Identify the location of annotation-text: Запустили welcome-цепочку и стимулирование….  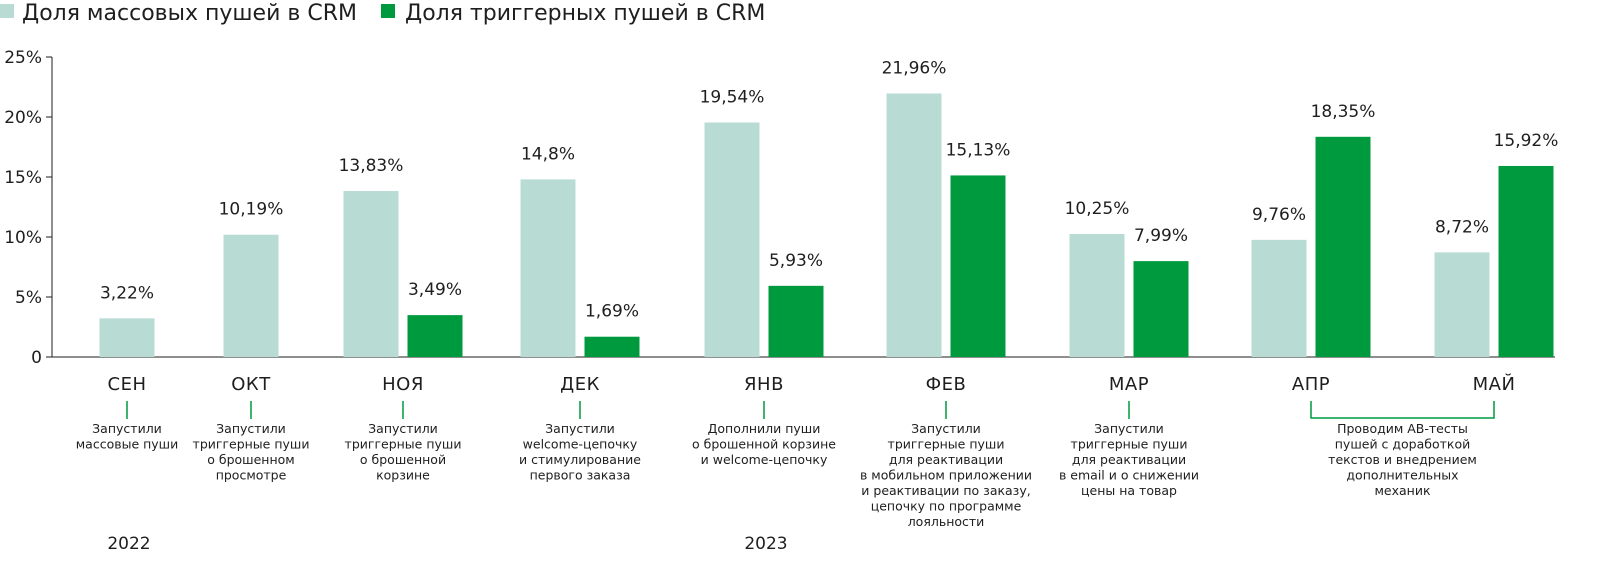
(580, 452).